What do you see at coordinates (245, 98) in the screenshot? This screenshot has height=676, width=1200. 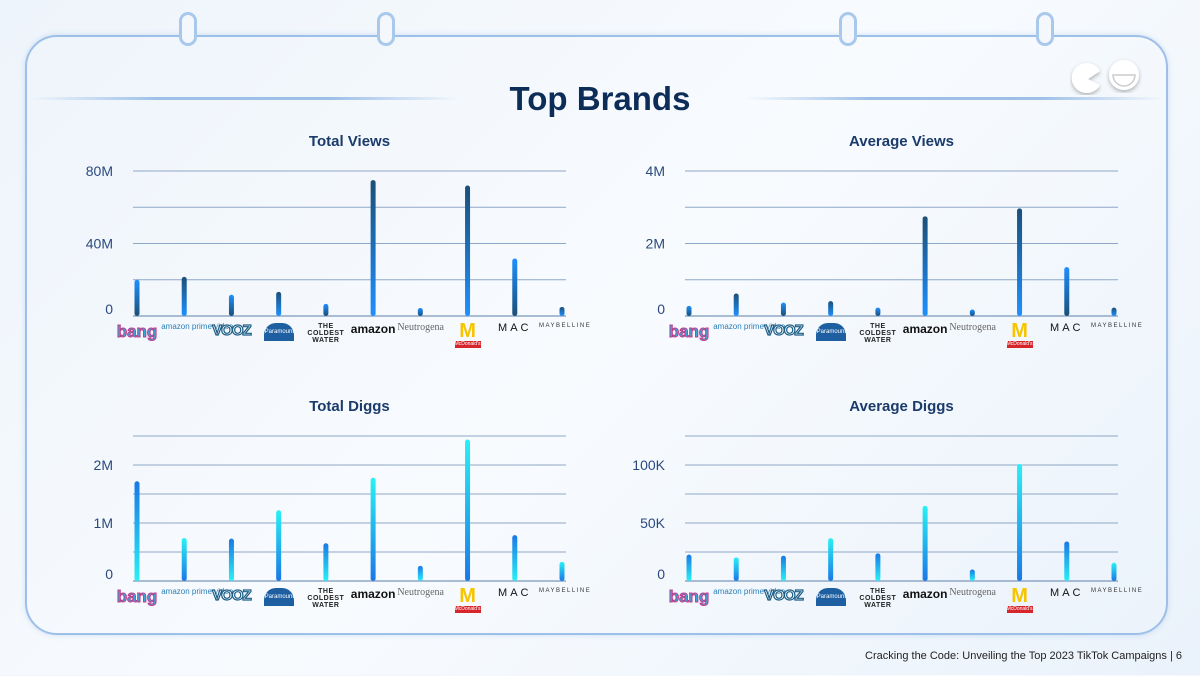 I see `header-divider` at bounding box center [245, 98].